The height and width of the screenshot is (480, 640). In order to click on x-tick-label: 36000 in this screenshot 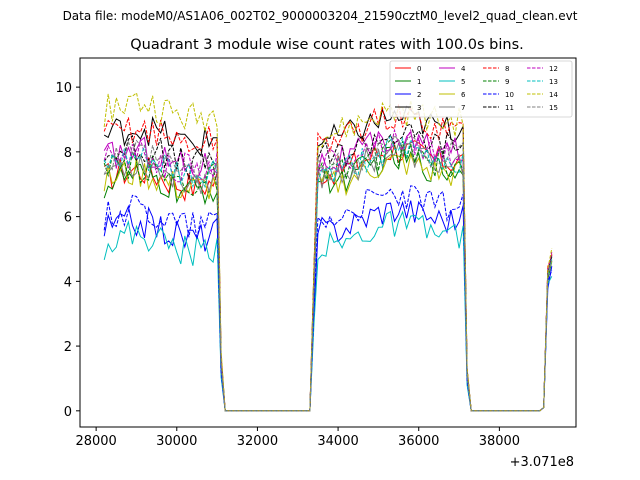, I will do `click(418, 441)`.